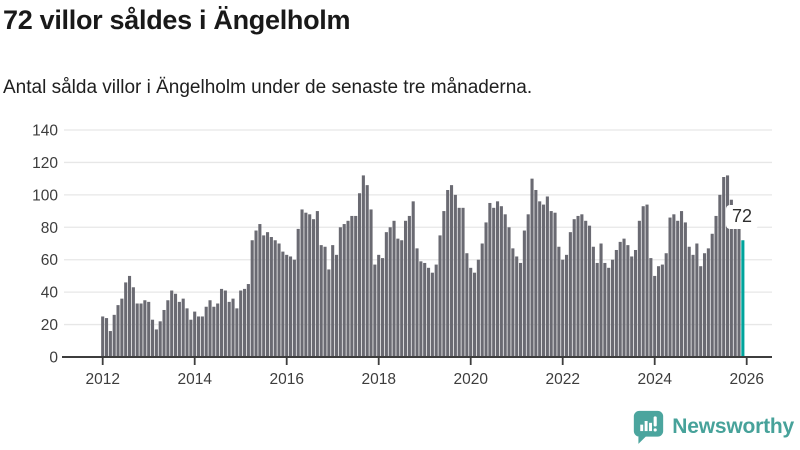  What do you see at coordinates (102, 379) in the screenshot?
I see `x-axis-tick-label: 2012` at bounding box center [102, 379].